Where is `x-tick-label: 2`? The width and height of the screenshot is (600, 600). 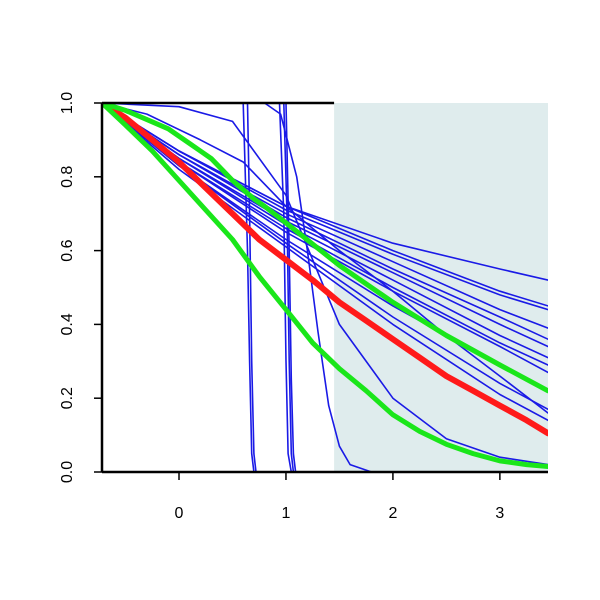
x-tick-label: 2 is located at coordinates (392, 513).